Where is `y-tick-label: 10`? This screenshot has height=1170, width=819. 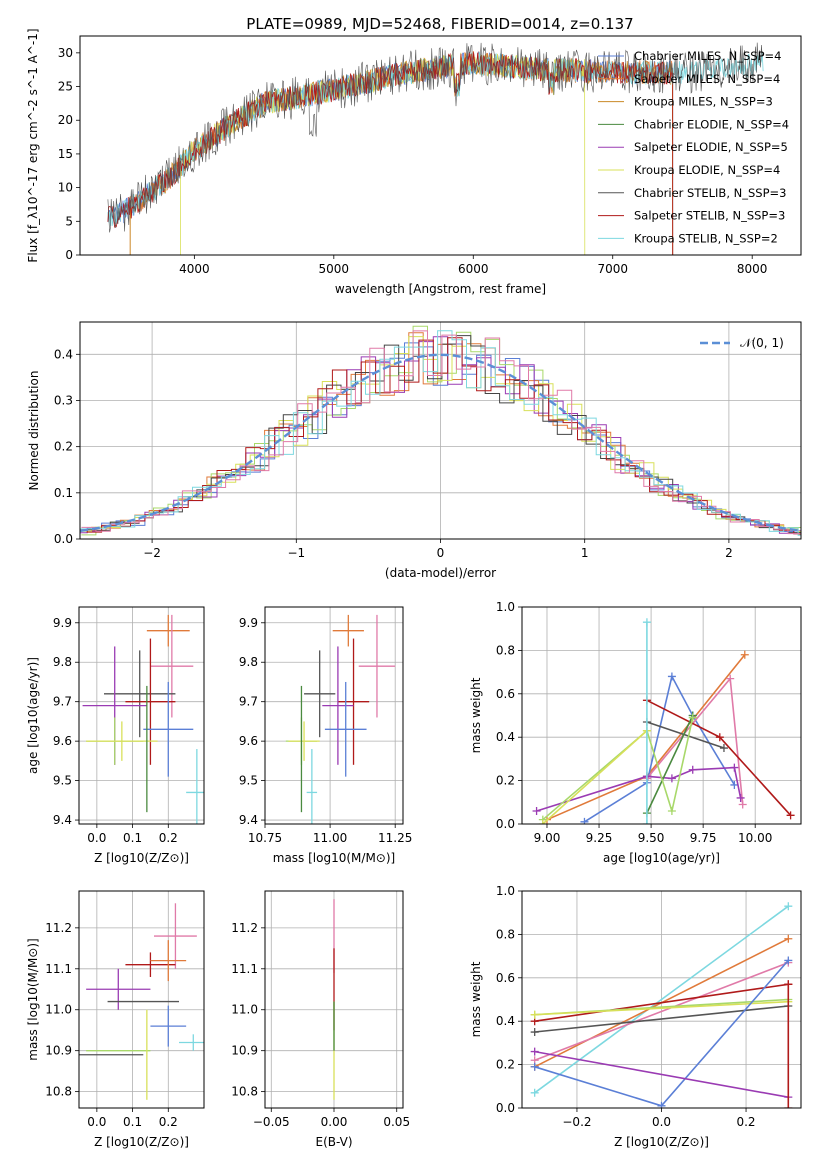
y-tick-label: 10 is located at coordinates (65, 188).